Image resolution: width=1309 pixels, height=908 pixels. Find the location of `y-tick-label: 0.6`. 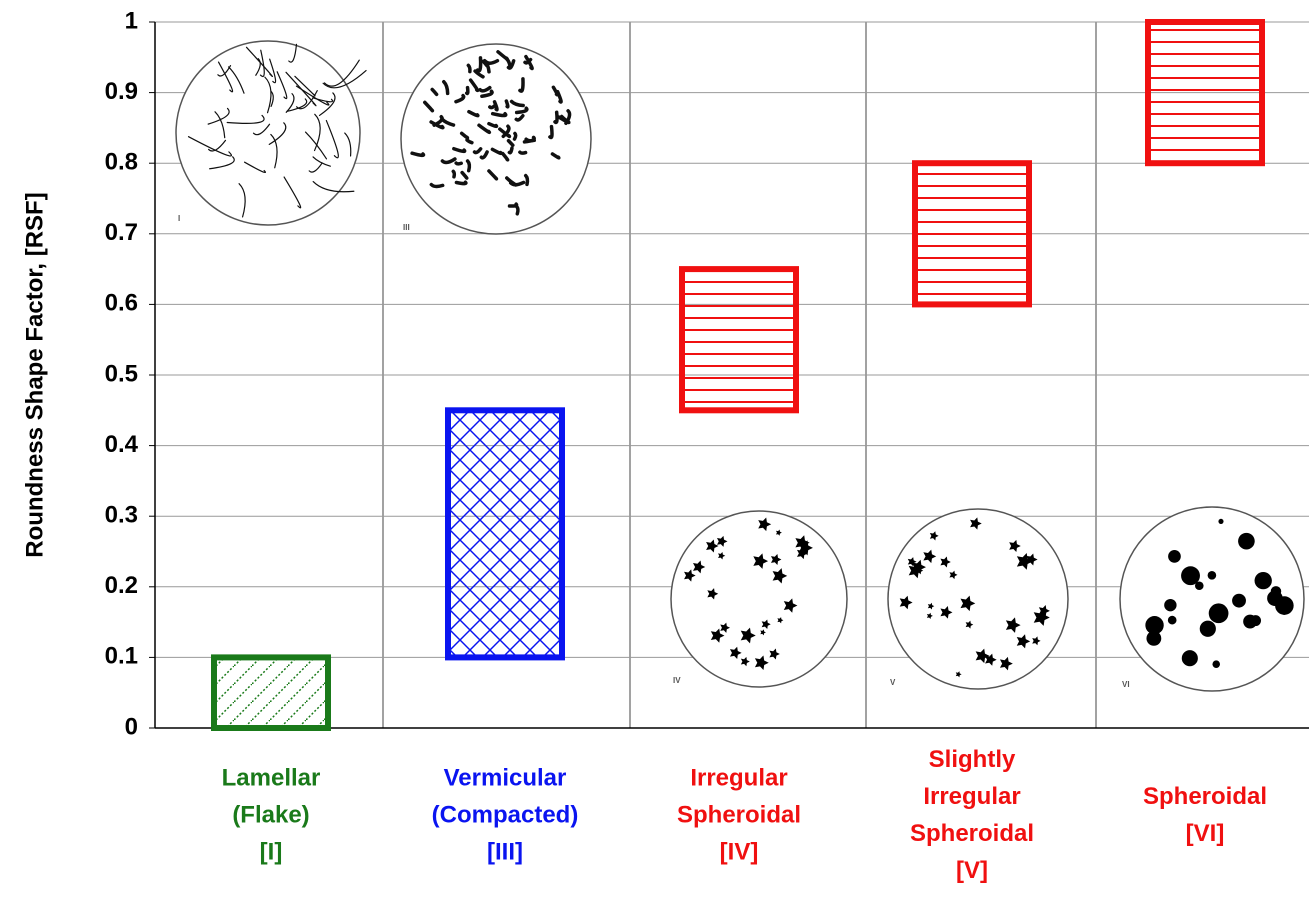

y-tick-label: 0.6 is located at coordinates (121, 303).